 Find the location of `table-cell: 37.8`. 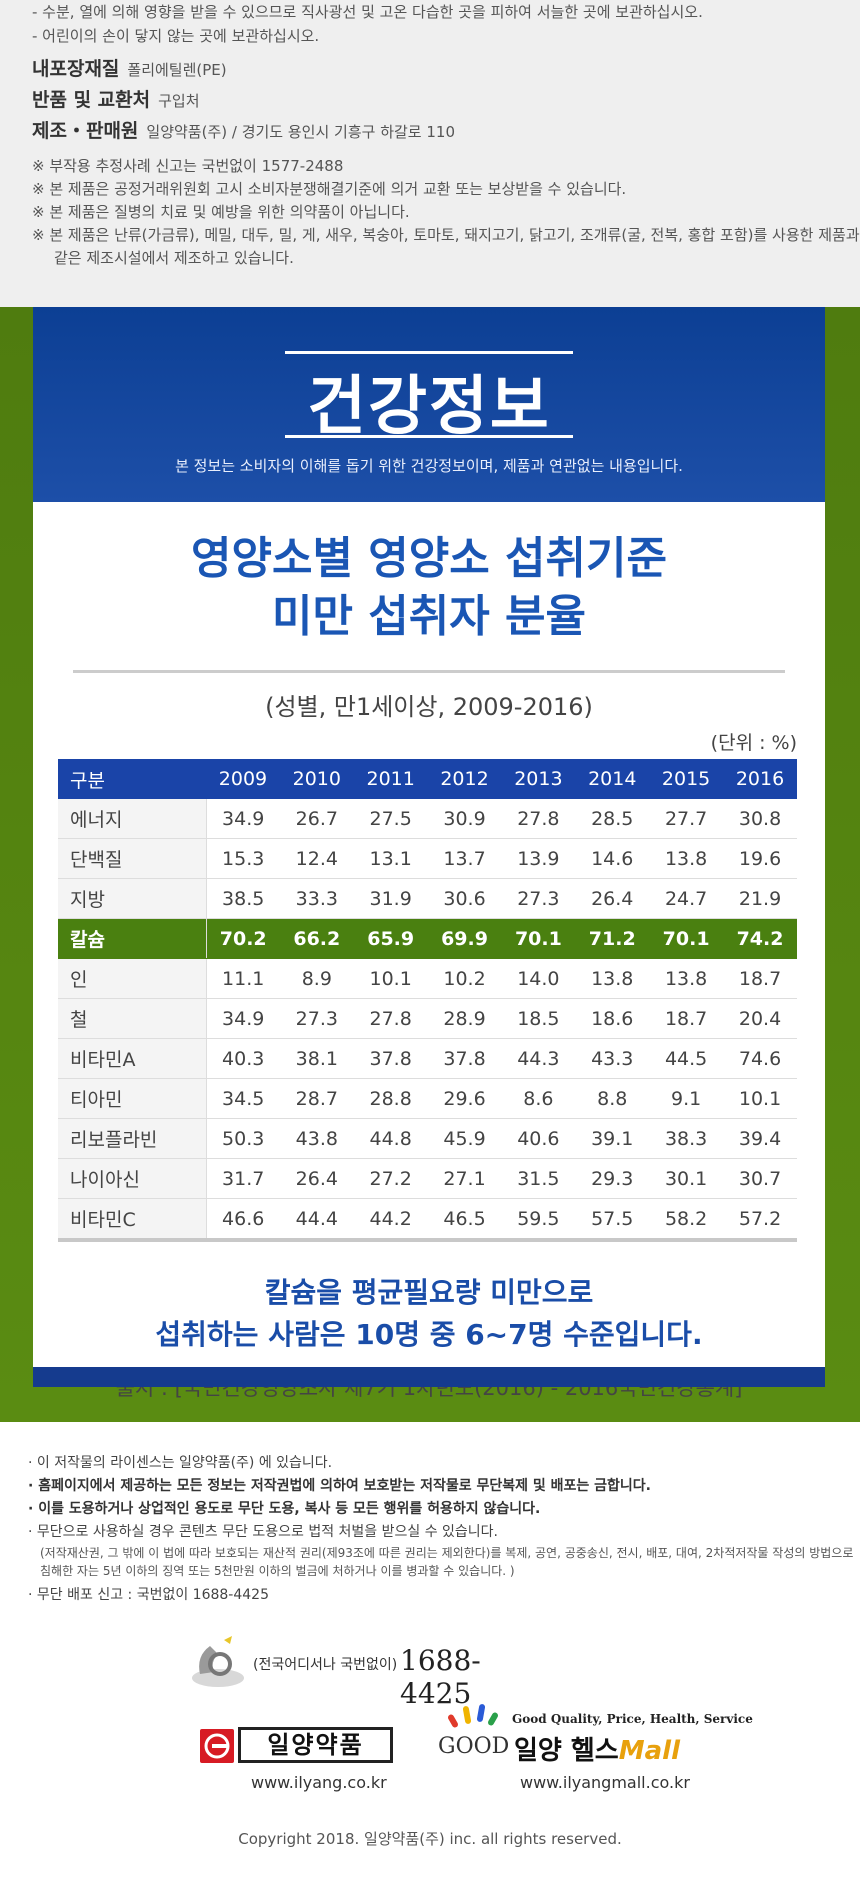

table-cell: 37.8 is located at coordinates (390, 1058).